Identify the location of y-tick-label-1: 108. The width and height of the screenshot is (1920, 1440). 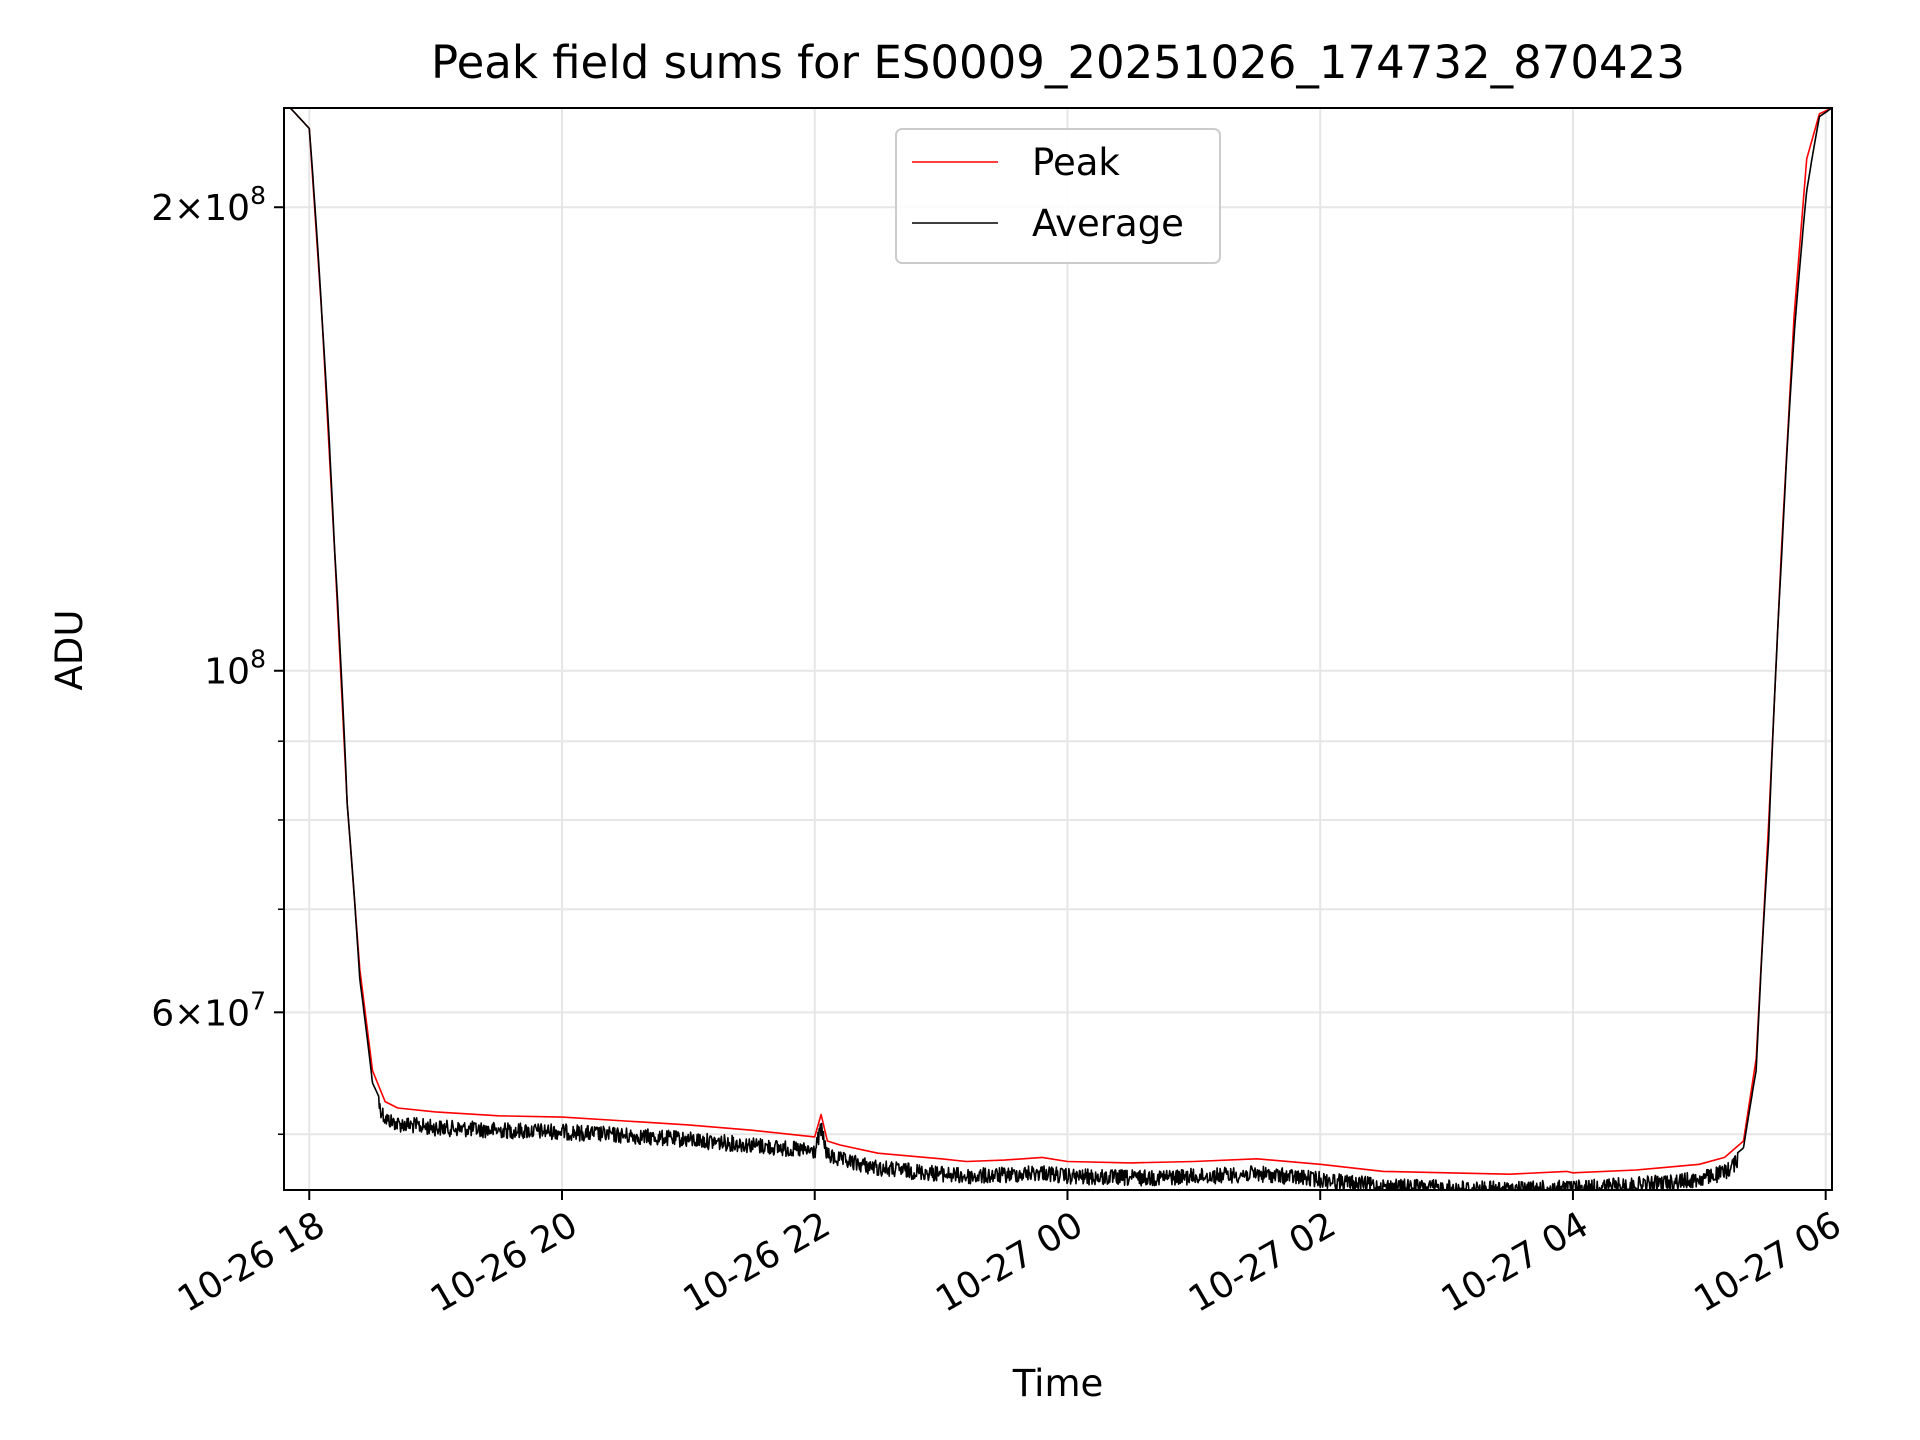
(235, 669).